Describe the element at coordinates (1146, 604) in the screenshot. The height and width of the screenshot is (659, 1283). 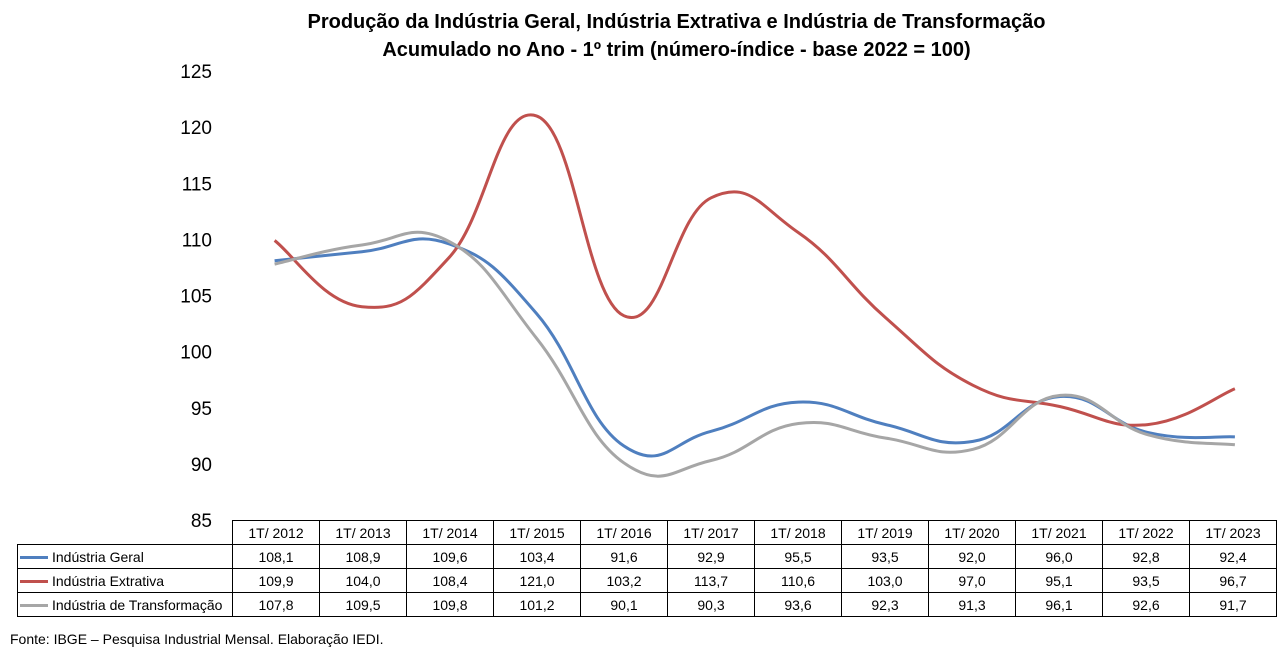
I see `data-cell: 92,6` at that location.